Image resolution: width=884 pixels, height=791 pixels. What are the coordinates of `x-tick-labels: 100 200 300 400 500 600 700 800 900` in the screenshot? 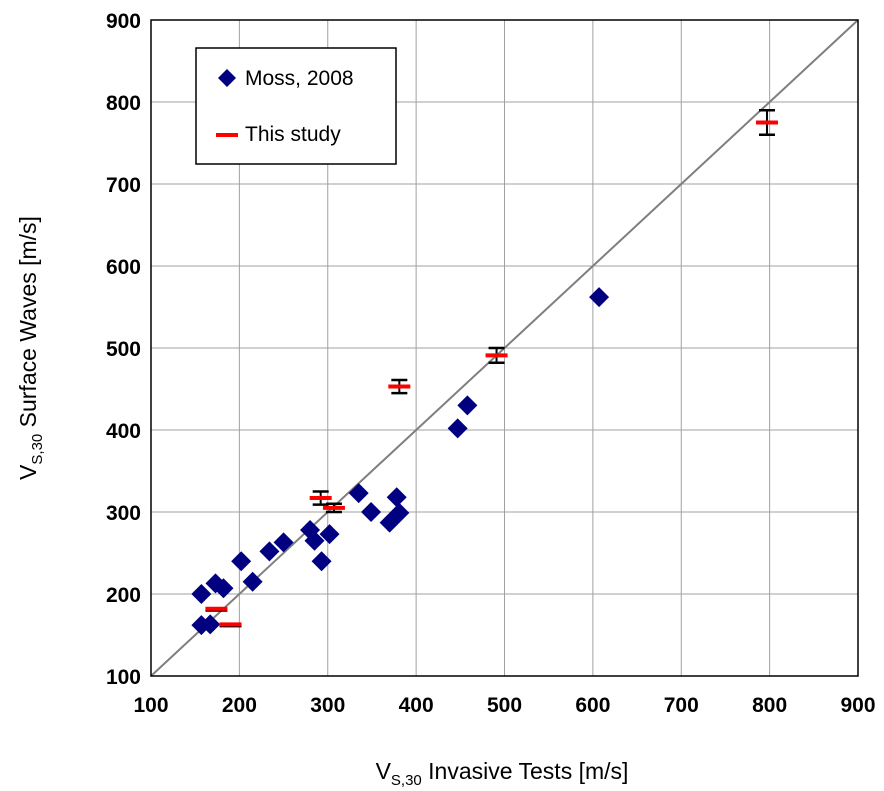 It's located at (504, 705).